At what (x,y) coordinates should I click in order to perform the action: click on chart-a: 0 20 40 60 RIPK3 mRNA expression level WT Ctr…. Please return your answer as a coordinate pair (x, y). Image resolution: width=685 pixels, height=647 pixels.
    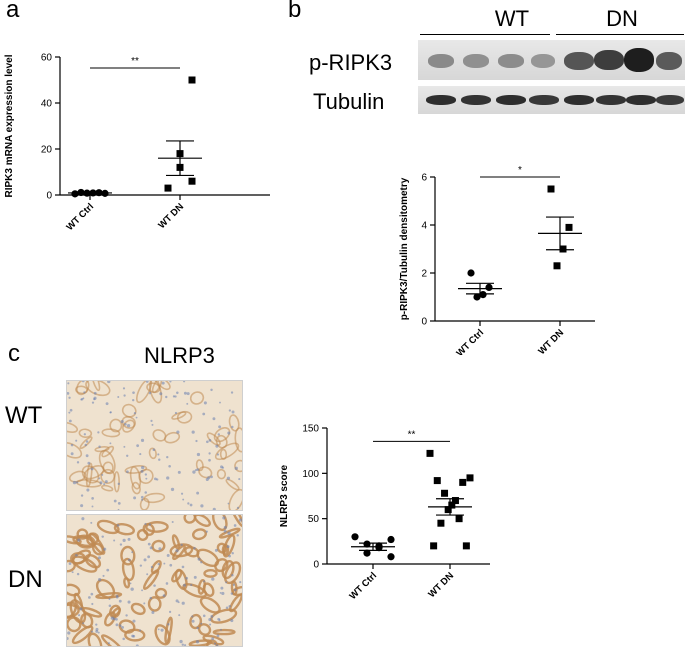
    Looking at the image, I should click on (137, 143).